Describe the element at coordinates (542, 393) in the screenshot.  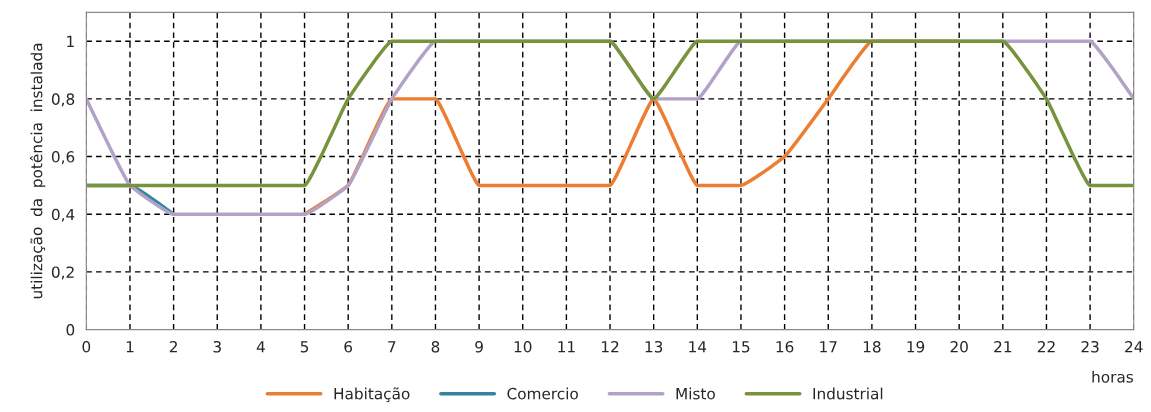
I see `legend-label: Comercio` at that location.